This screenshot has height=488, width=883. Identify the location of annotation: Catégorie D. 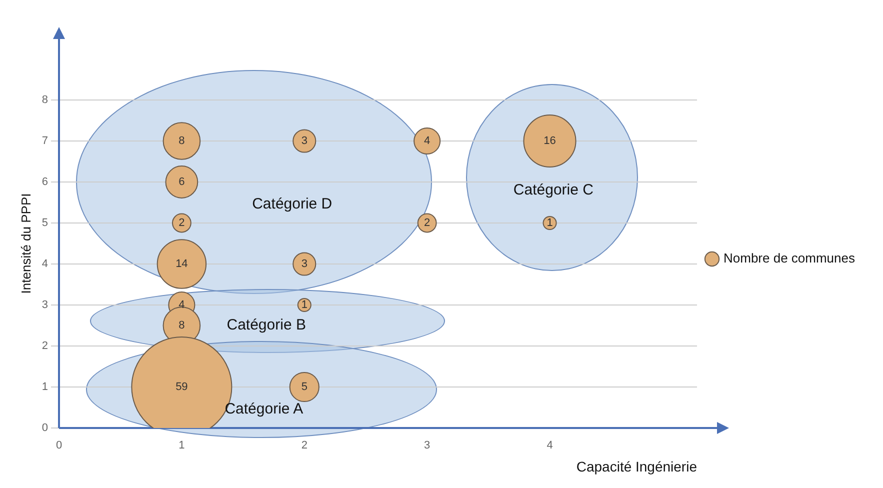
(292, 204).